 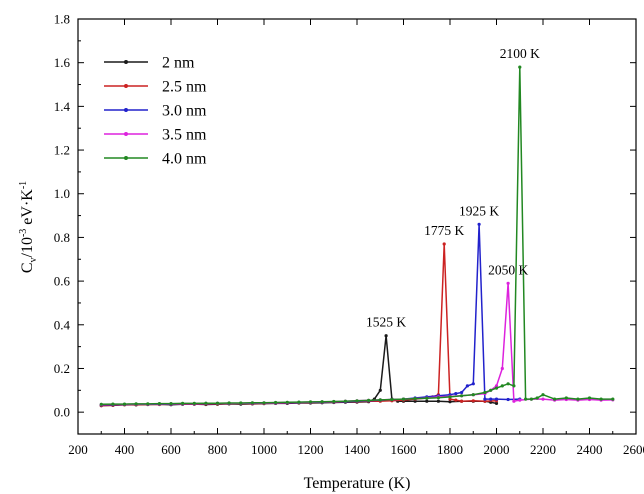 I want to click on x-tick-label: 1000, so click(x=264, y=449).